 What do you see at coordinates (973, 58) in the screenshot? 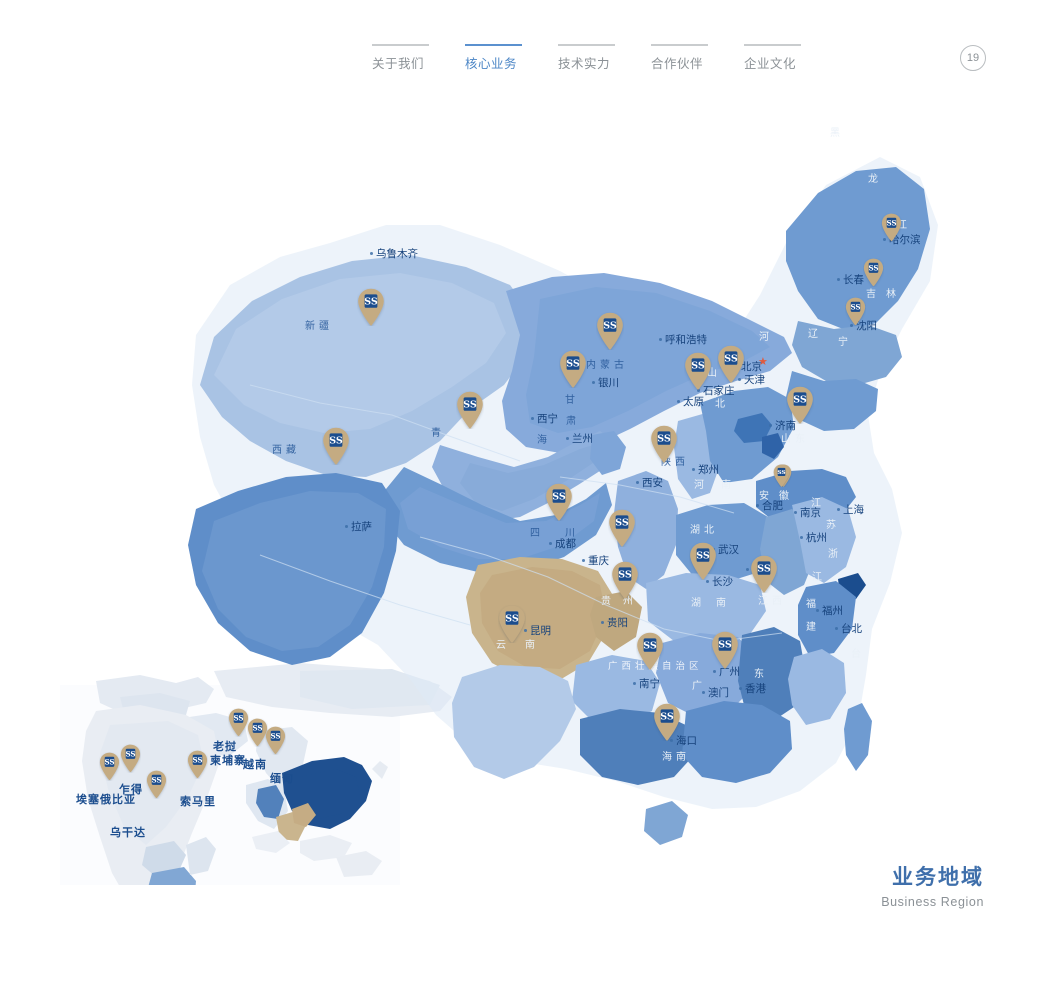
I see `page-number-badge: 19` at bounding box center [973, 58].